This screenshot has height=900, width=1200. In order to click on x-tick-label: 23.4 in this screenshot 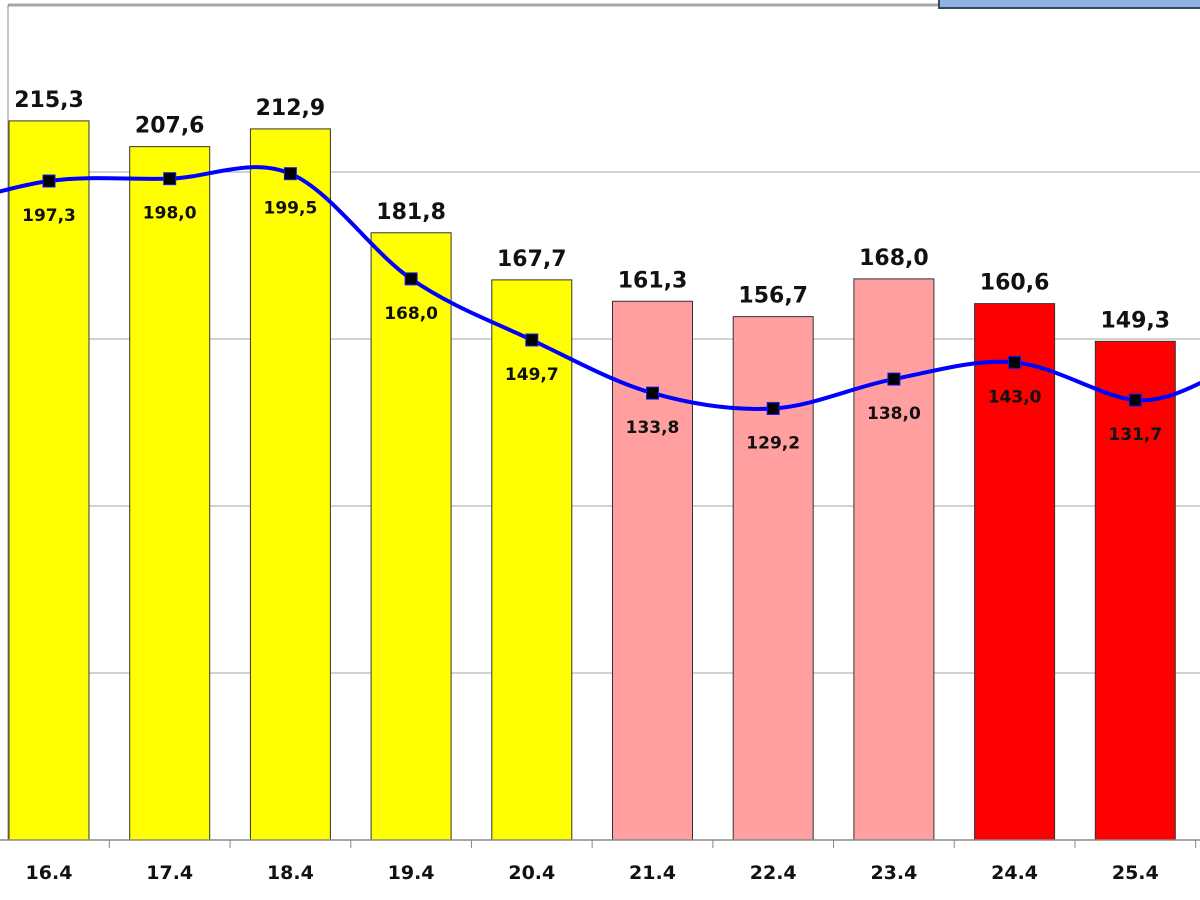, I will do `click(893, 873)`.